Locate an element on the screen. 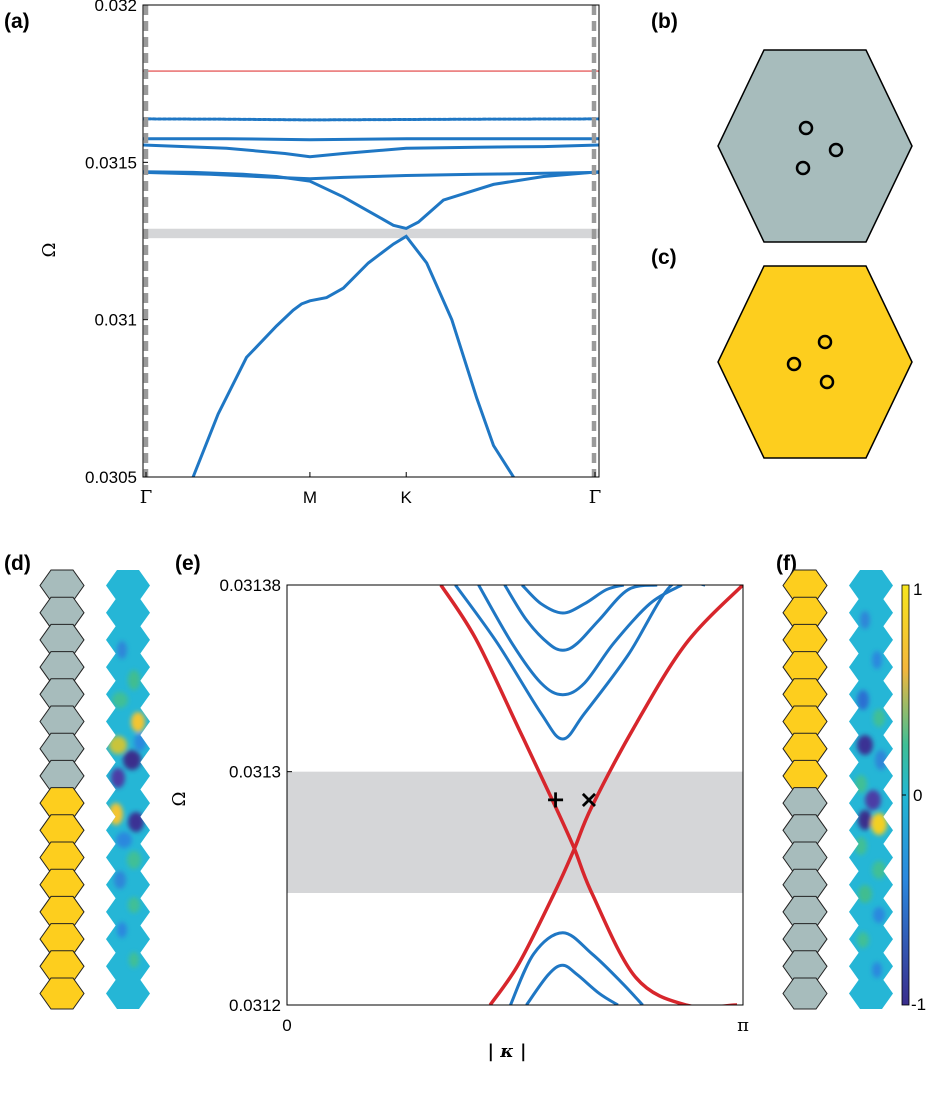  x-axis-label-e: | κ | is located at coordinates (506, 1051).